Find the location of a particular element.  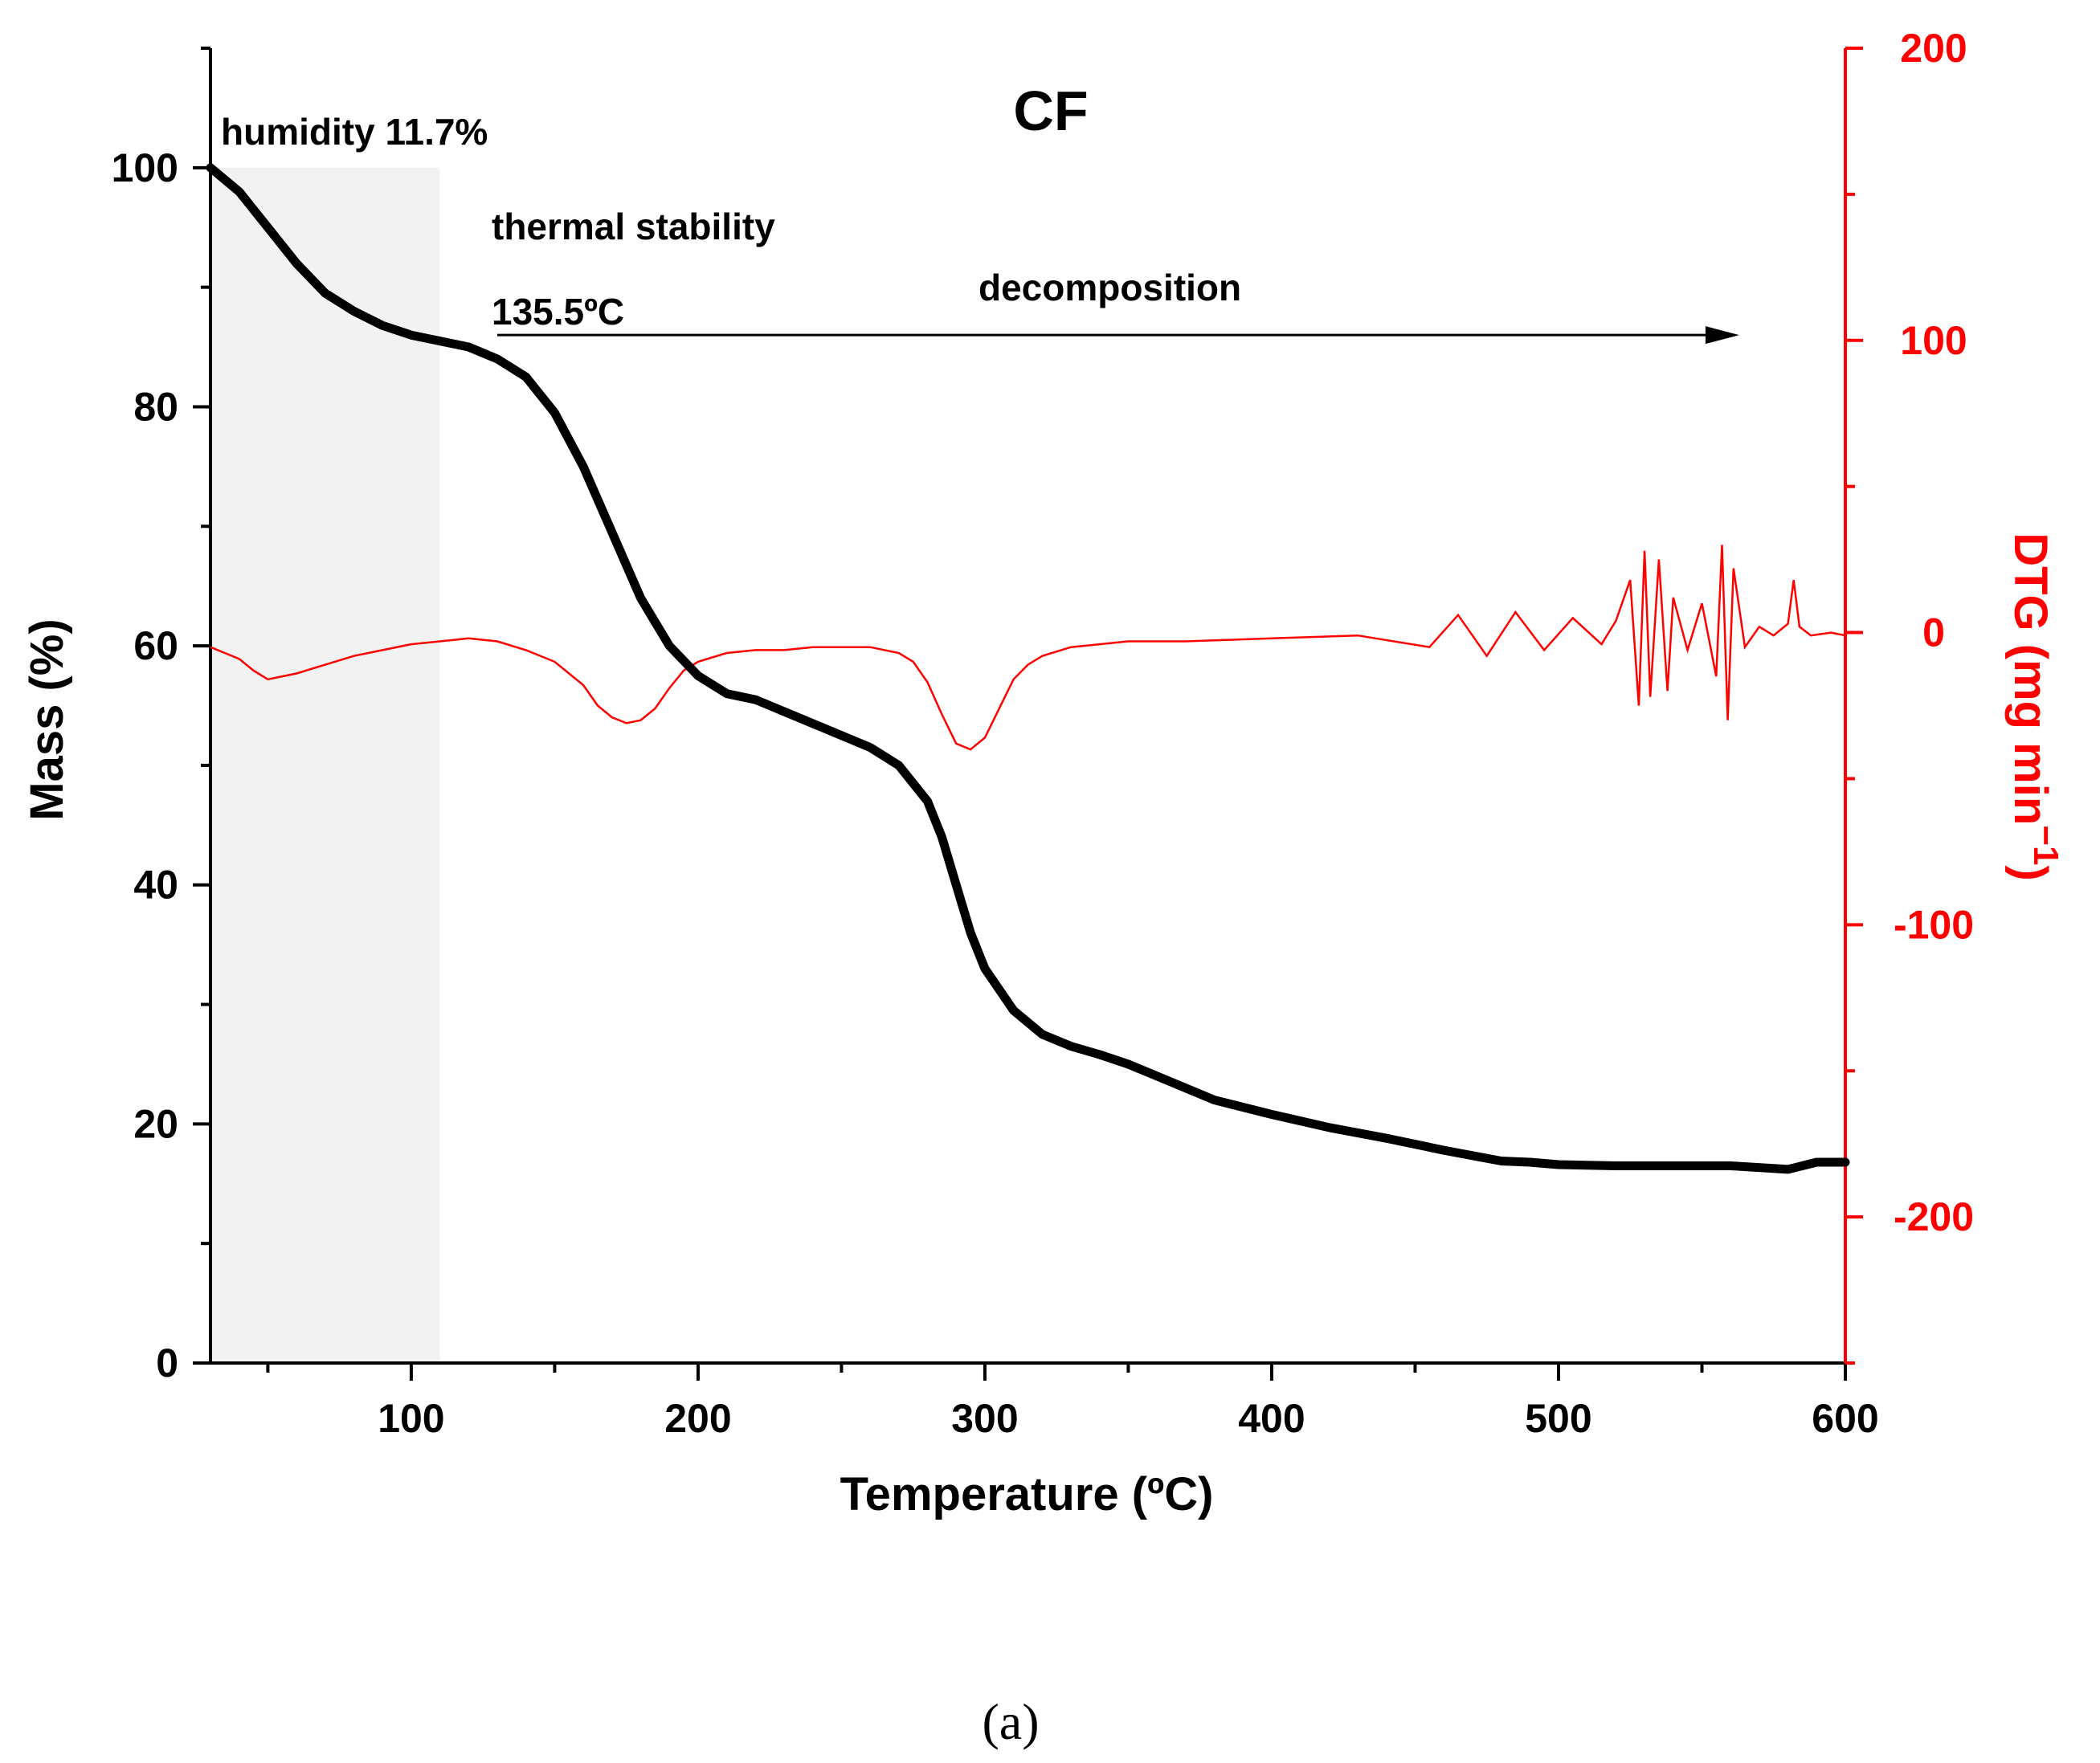

right-y-axis-title-close: ) is located at coordinates (2030, 872).